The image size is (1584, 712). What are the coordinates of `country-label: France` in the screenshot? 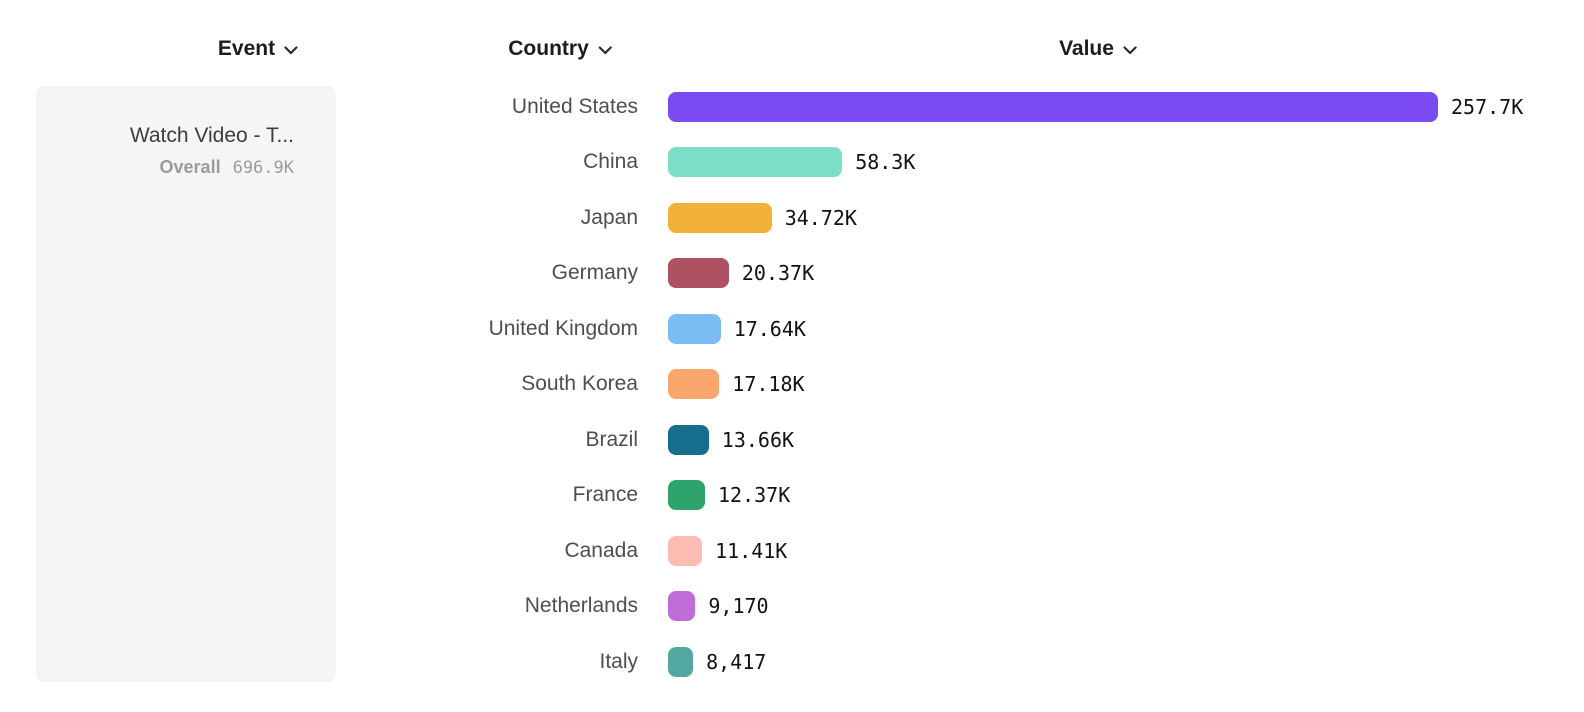 It's located at (605, 495).